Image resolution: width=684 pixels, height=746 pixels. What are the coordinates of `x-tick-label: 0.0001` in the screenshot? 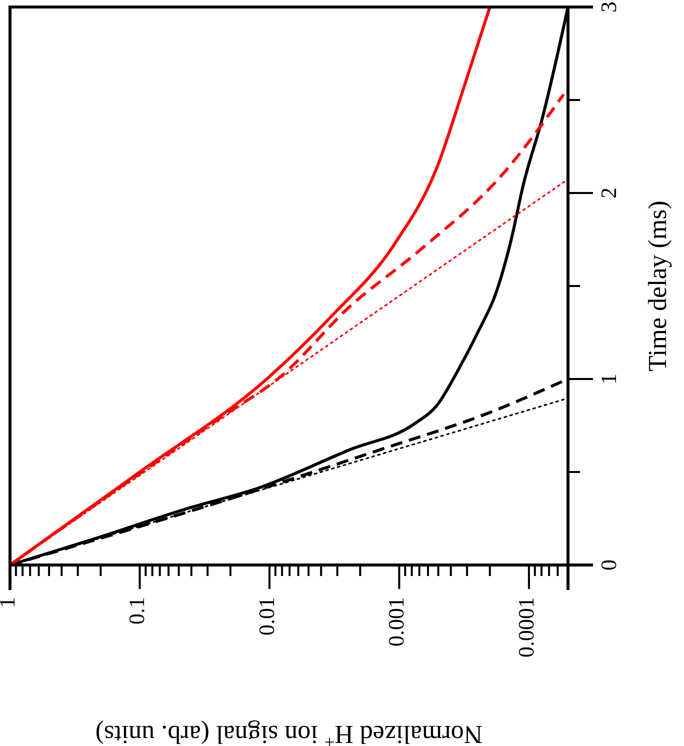 It's located at (525, 627).